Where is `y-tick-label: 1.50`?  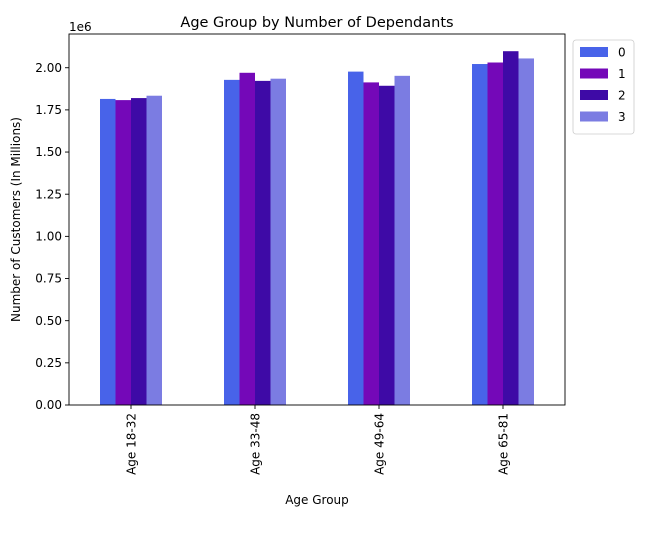 y-tick-label: 1.50 is located at coordinates (48, 152).